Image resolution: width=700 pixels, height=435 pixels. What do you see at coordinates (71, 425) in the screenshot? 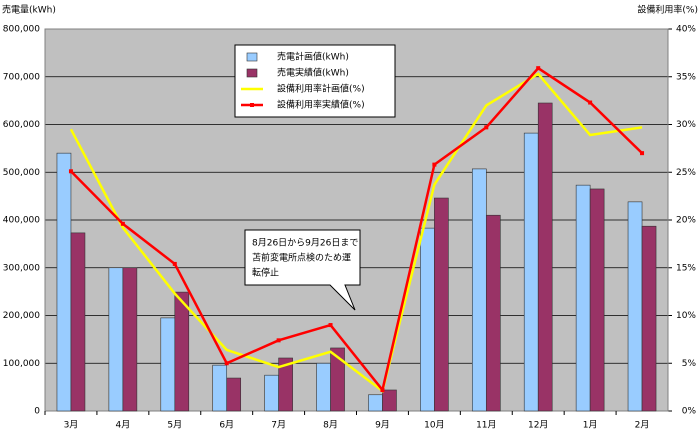
I see `x-tick-label: 3月` at bounding box center [71, 425].